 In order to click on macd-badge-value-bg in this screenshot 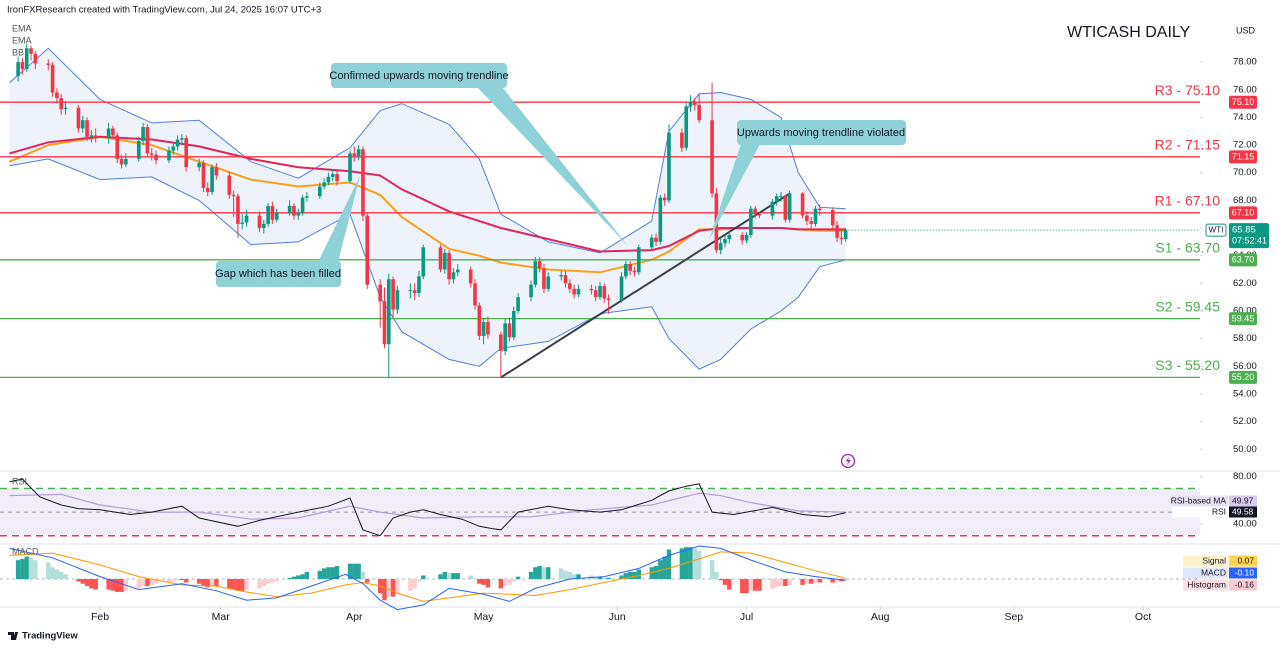, I will do `click(1243, 585)`.